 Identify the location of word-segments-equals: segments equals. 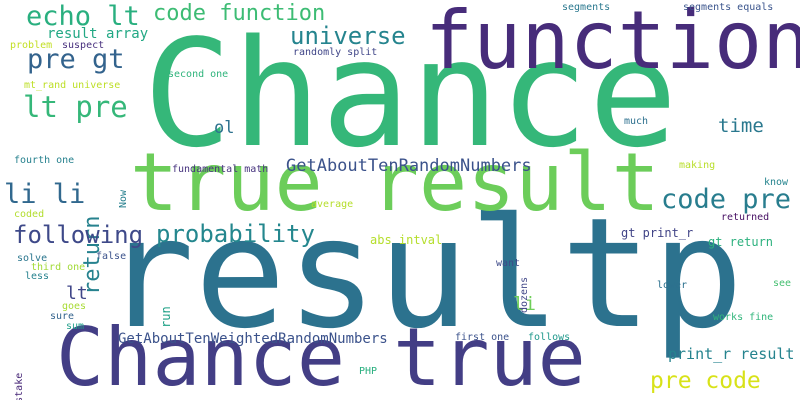
(728, 8).